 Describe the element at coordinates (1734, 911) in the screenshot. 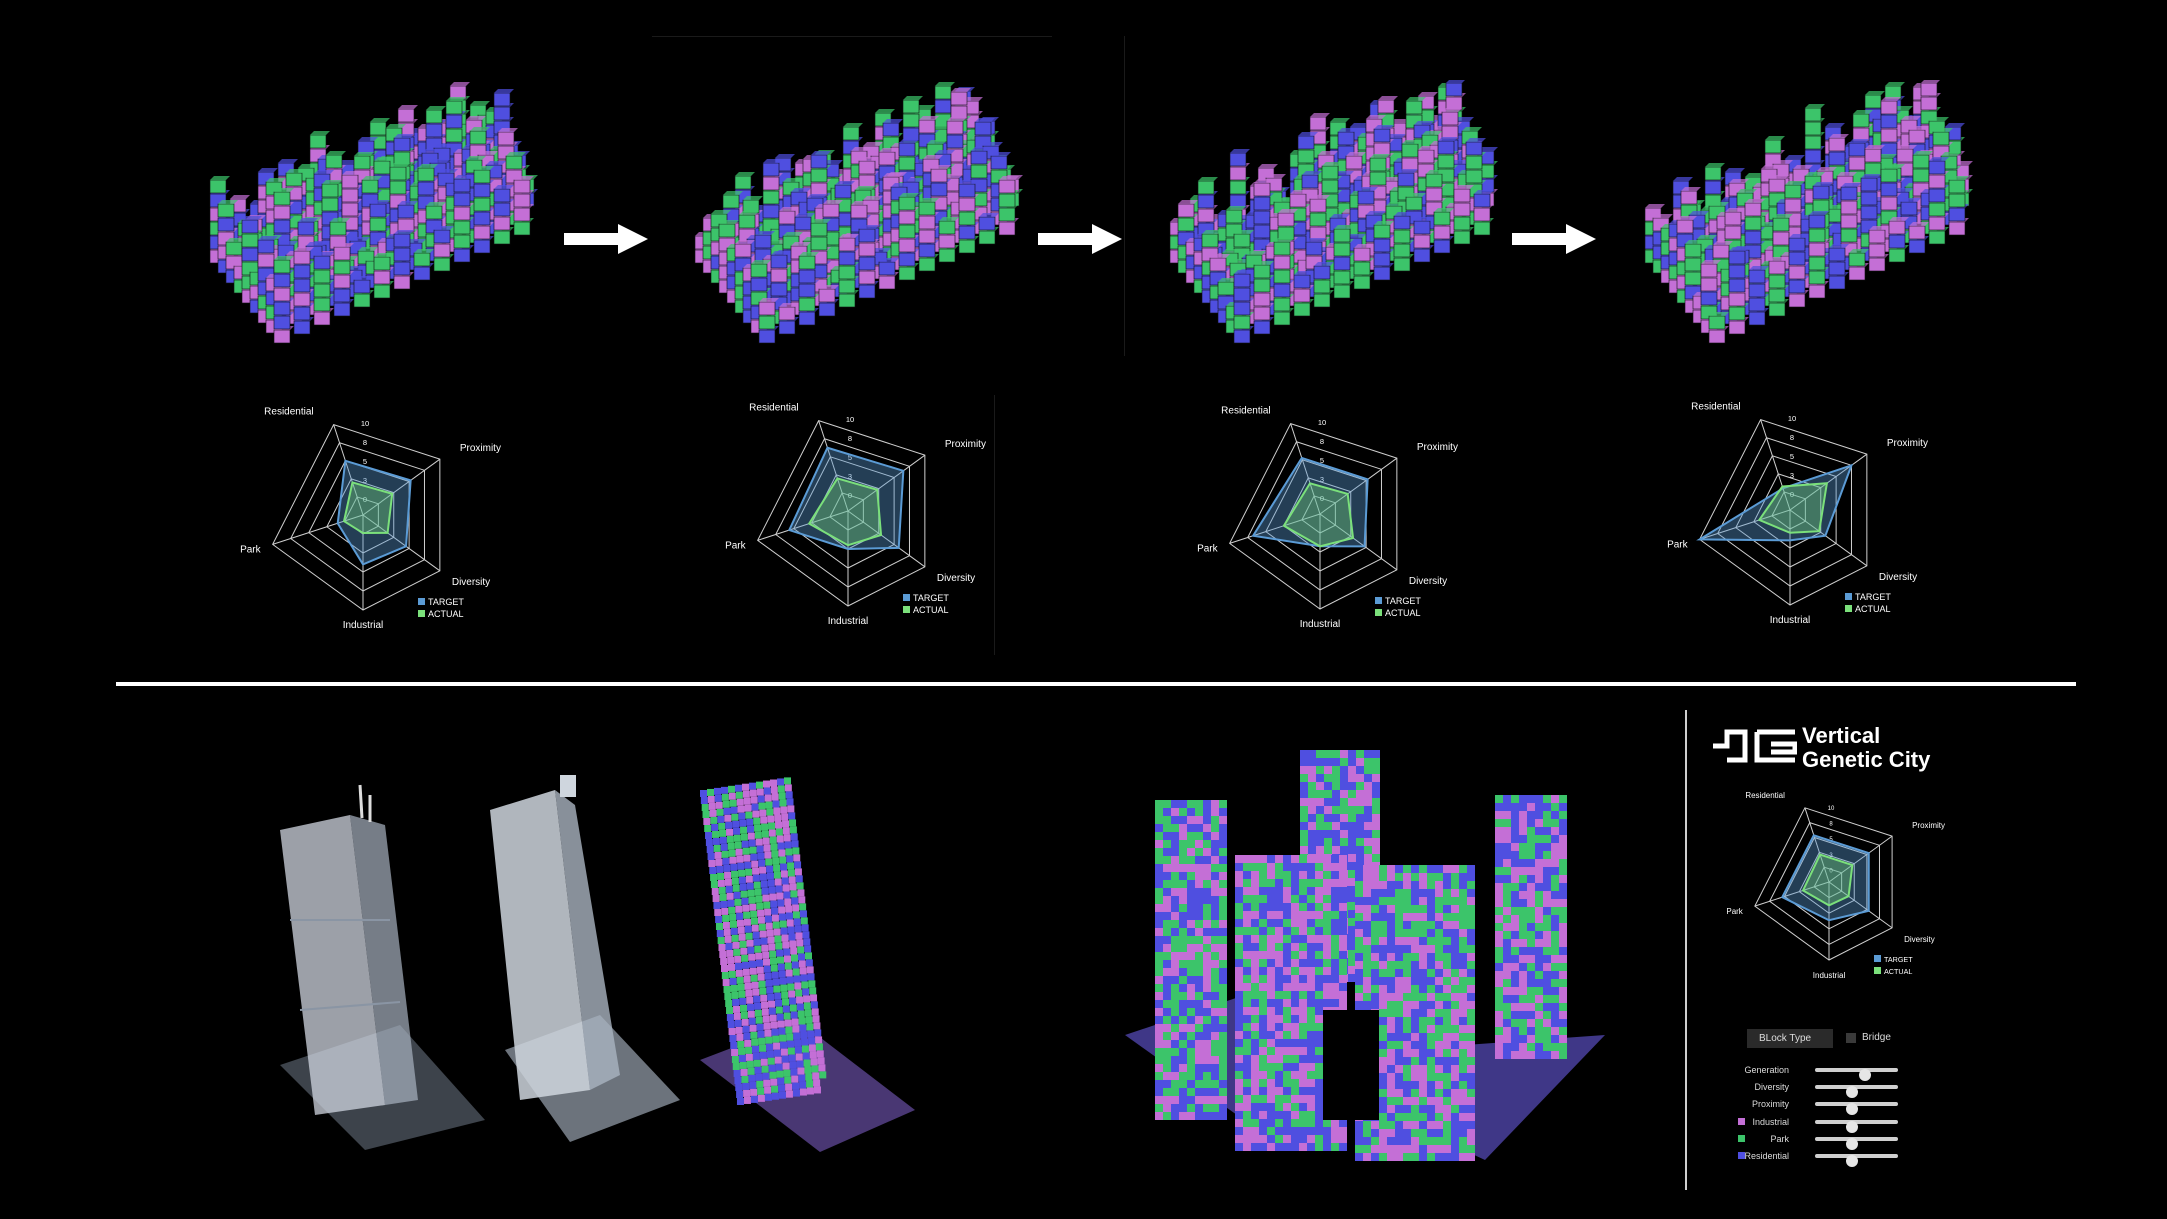

I see `radar-axis-label: Park` at that location.